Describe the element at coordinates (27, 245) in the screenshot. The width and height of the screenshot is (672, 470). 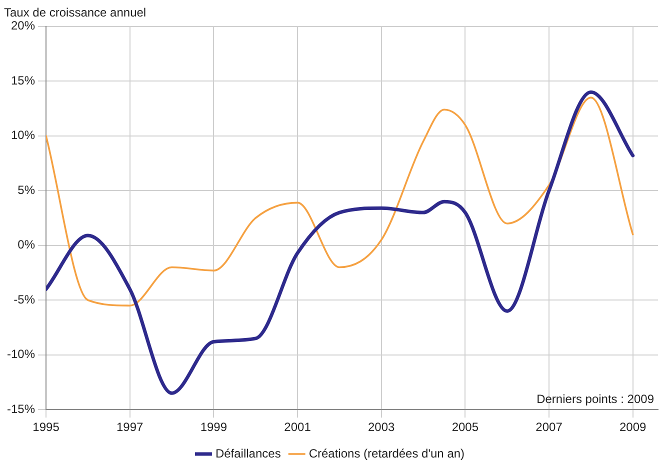
I see `y-tick-label: 0%` at that location.